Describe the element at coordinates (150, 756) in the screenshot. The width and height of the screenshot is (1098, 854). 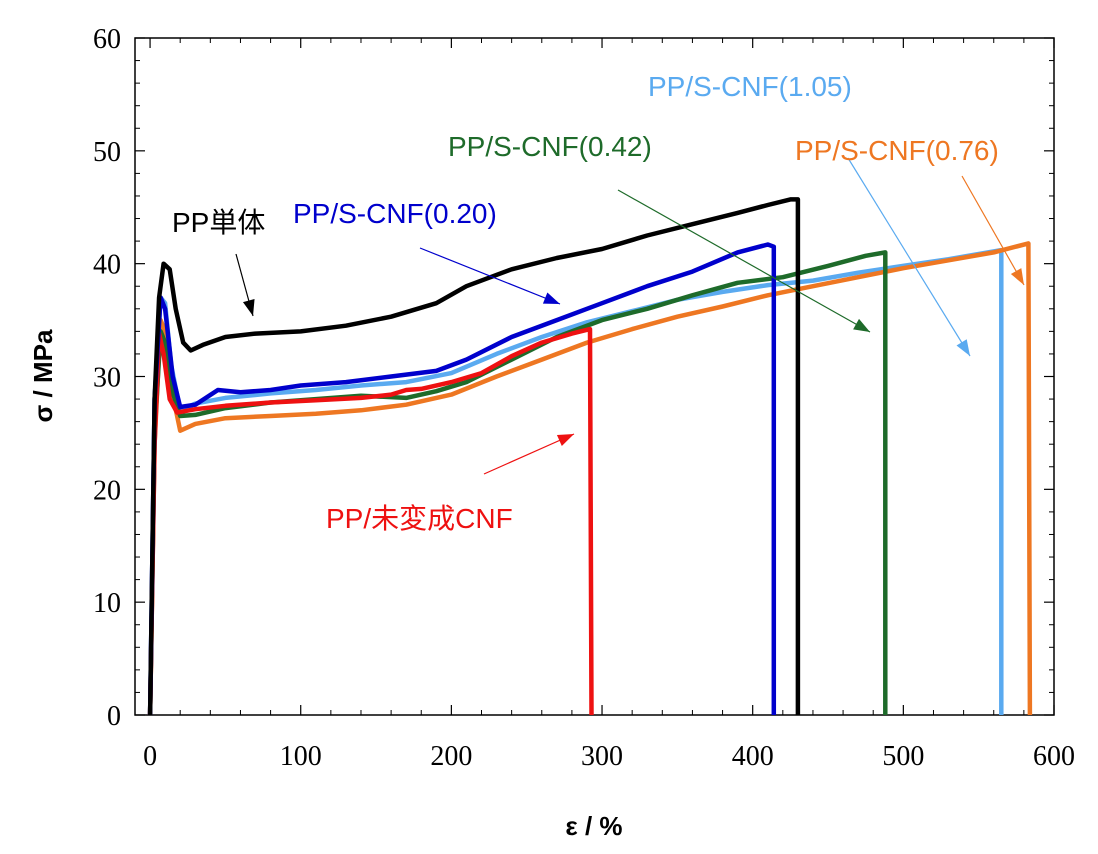
I see `x-tick-label: 0` at that location.